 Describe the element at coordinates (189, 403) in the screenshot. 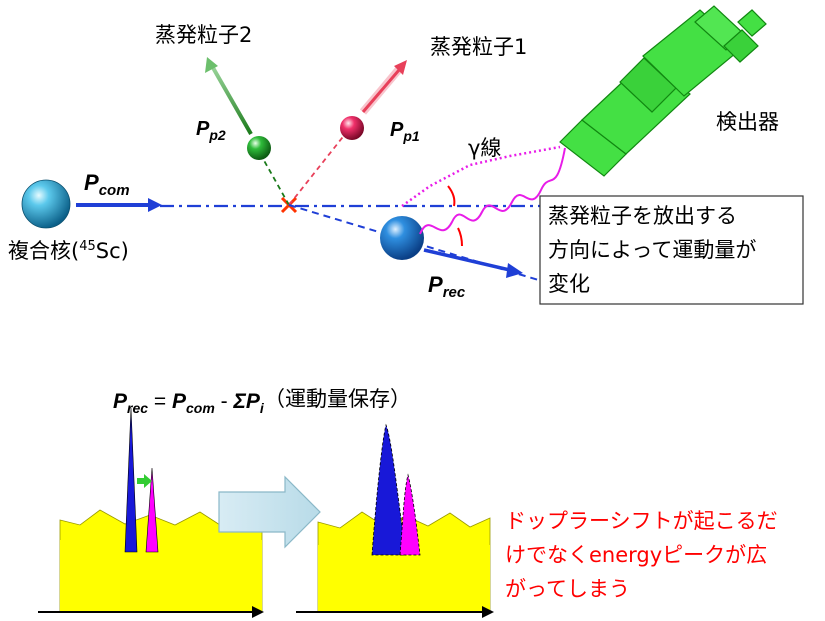

I see `momentum-equation: Prec = Pcom - ΣPi` at that location.